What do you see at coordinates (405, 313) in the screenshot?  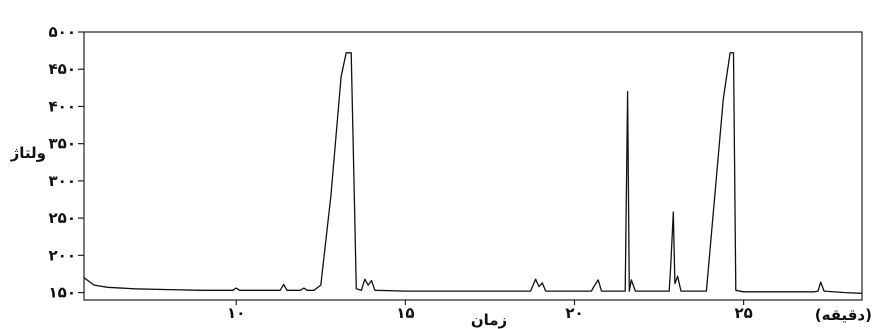 I see `x-tick-label: ۱۵` at bounding box center [405, 313].